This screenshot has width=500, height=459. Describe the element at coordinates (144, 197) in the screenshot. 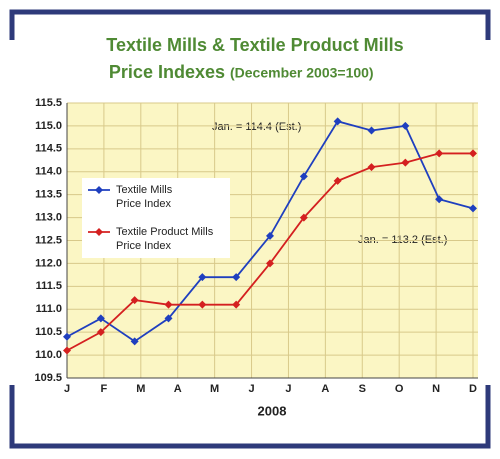

I see `legend-label: Textile Mills Price Index` at that location.